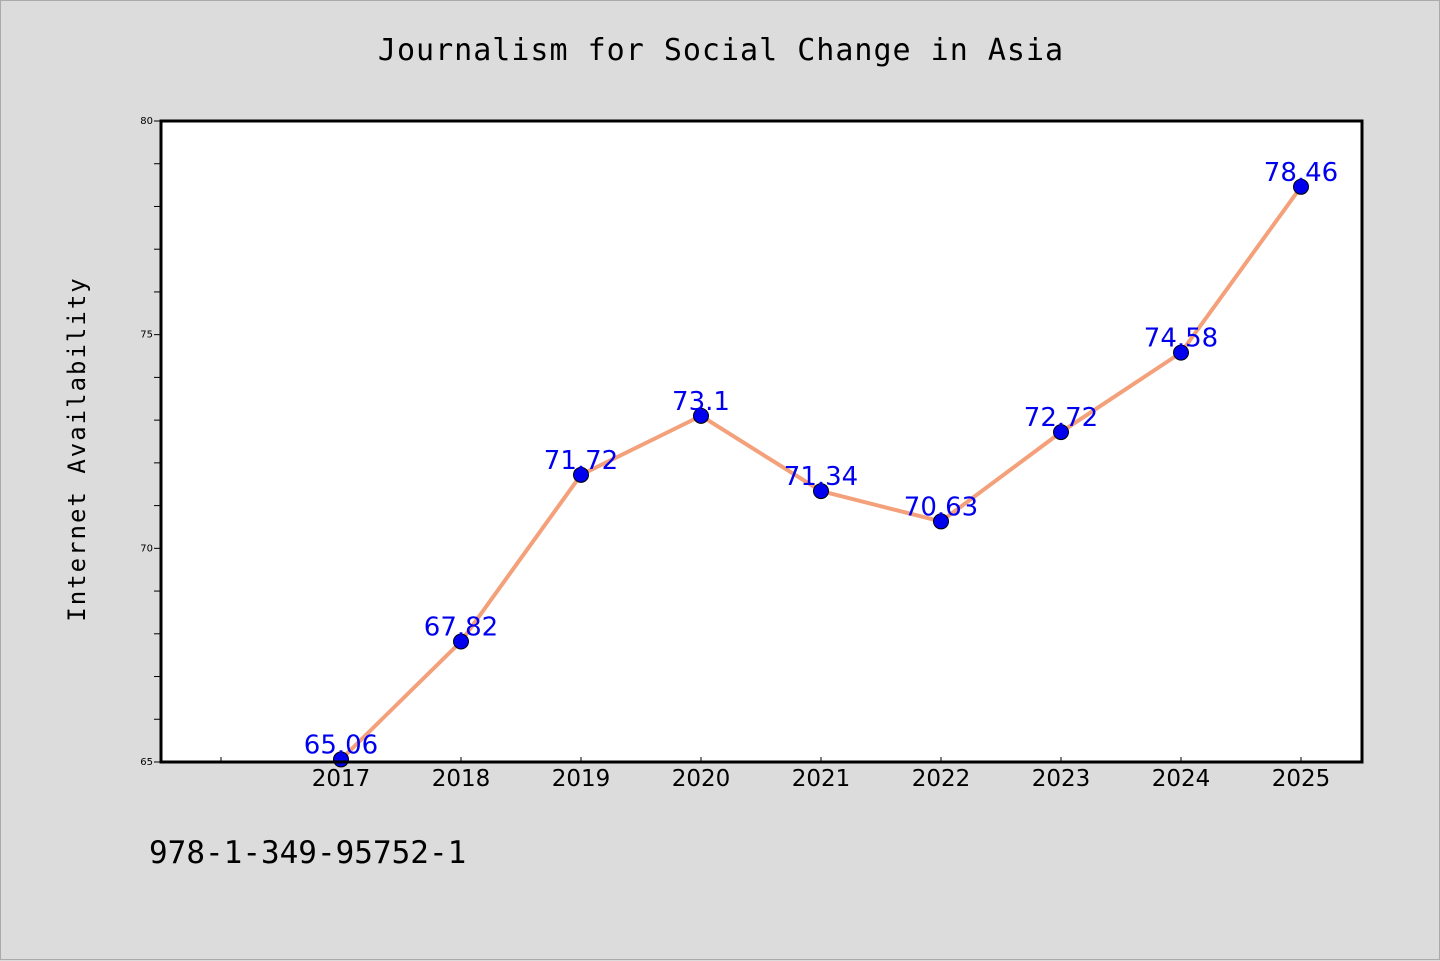  I want to click on x-tick-label: 2021, so click(821, 779).